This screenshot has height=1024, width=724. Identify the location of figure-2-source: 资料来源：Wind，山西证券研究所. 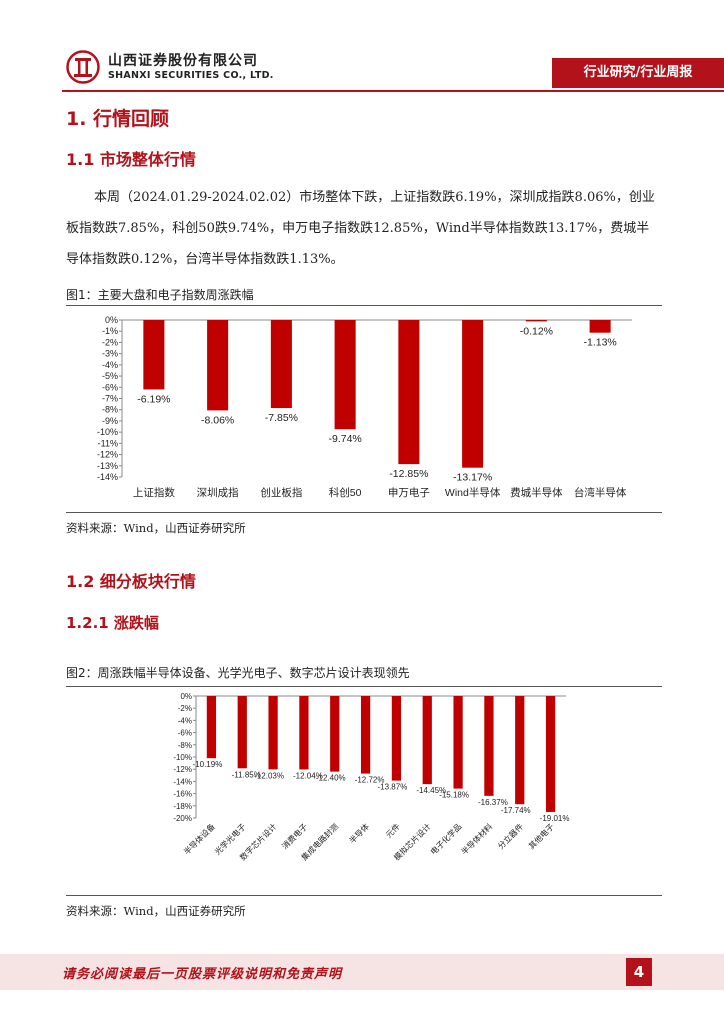
(156, 911).